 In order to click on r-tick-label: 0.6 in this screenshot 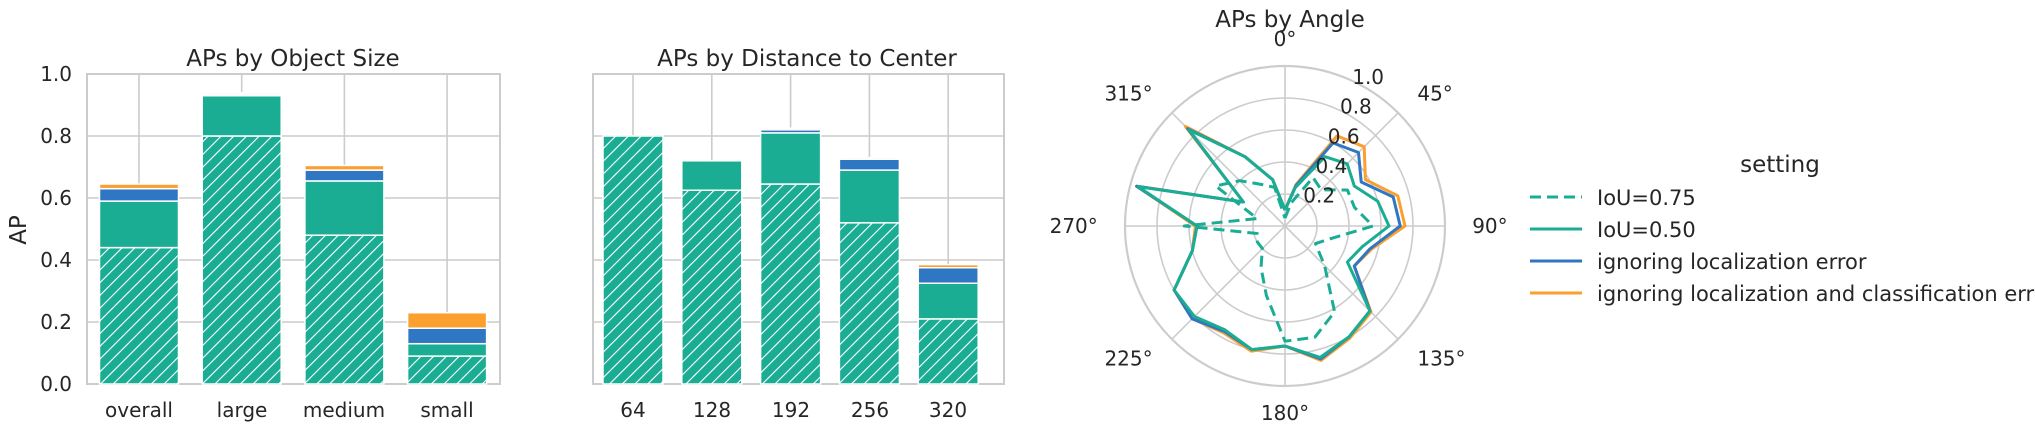, I will do `click(1344, 136)`.